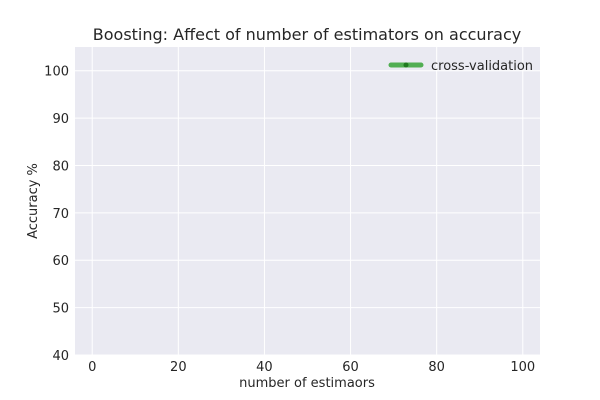  What do you see at coordinates (60, 261) in the screenshot?
I see `y-tick-label: 60` at bounding box center [60, 261].